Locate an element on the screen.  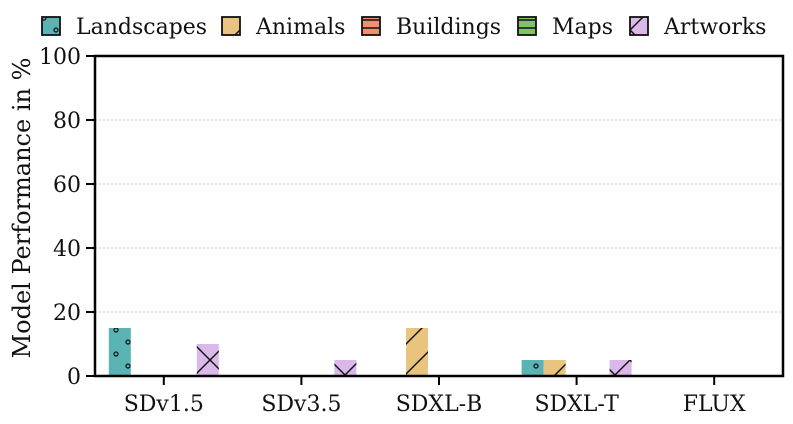
bar-animals-sdxl-b is located at coordinates (417, 352).